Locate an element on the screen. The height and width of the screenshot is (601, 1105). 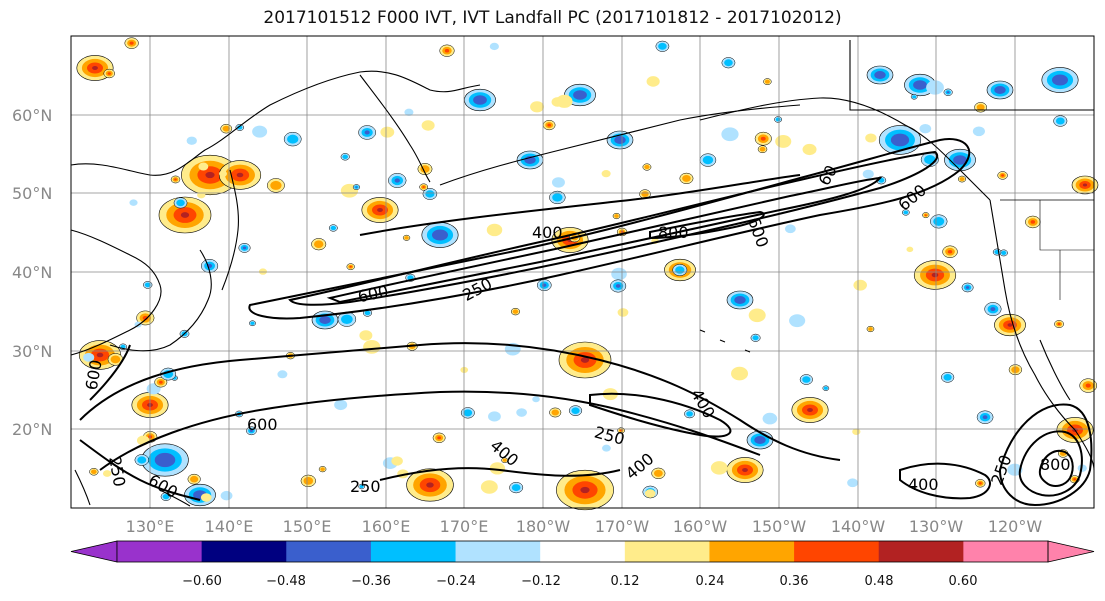
colorbar is located at coordinates (582, 551).